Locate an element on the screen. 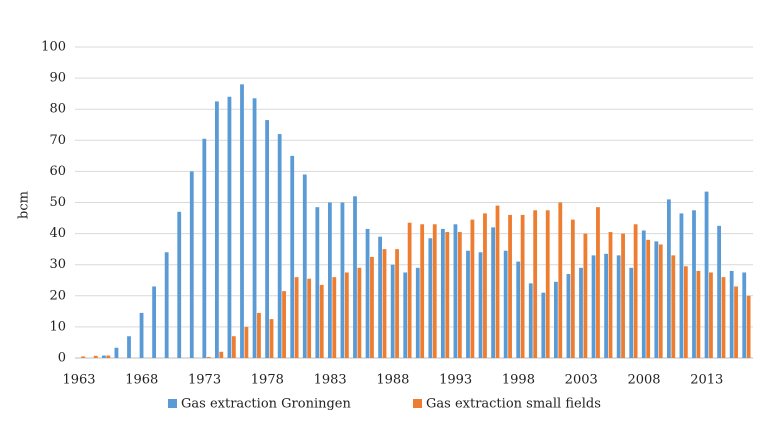 This screenshot has width=776, height=426. y-tick-label: 70 is located at coordinates (57, 140).